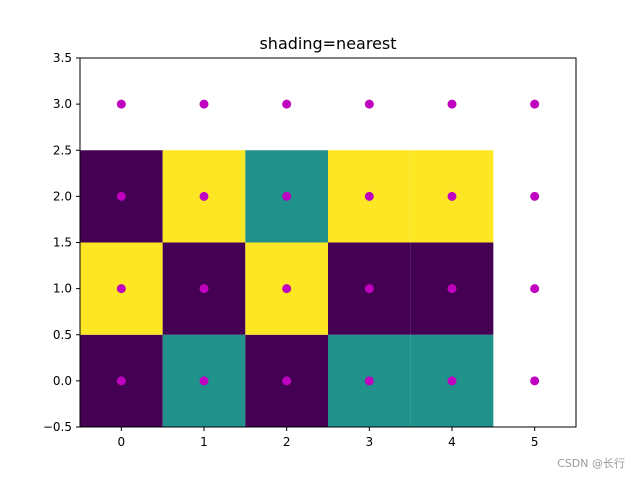 The image size is (640, 480). Describe the element at coordinates (327, 43) in the screenshot. I see `chart-title: shading=nearest` at that location.